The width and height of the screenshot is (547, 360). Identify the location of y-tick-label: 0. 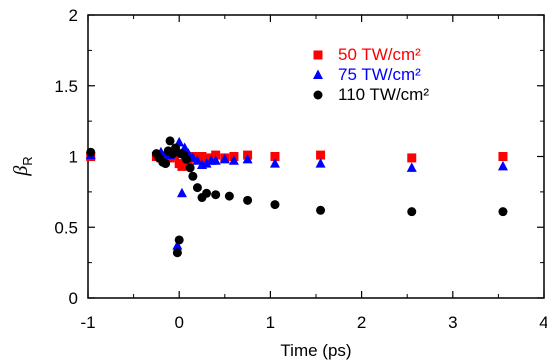
(73, 298).